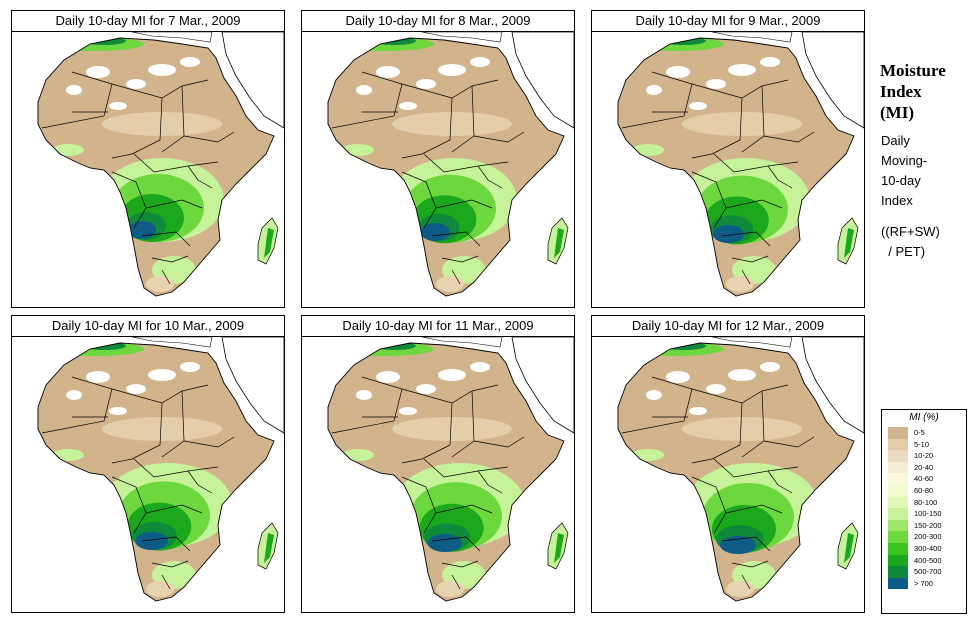 The width and height of the screenshot is (974, 626). What do you see at coordinates (924, 417) in the screenshot?
I see `legend-title: MI (%)` at bounding box center [924, 417].